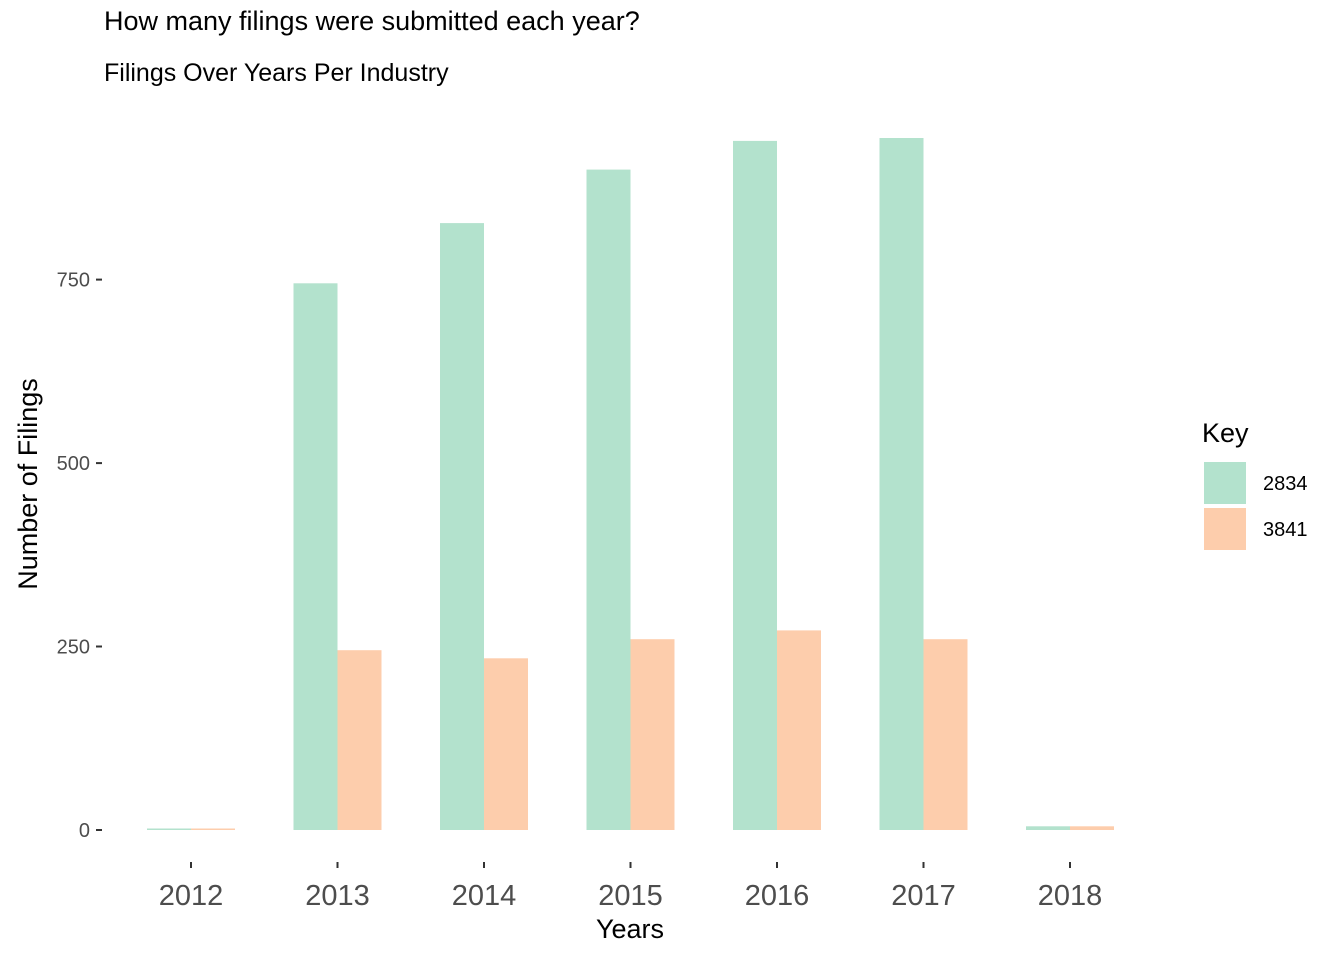 This screenshot has height=960, width=1344. What do you see at coordinates (608, 500) in the screenshot?
I see `bar-2834-2015` at bounding box center [608, 500].